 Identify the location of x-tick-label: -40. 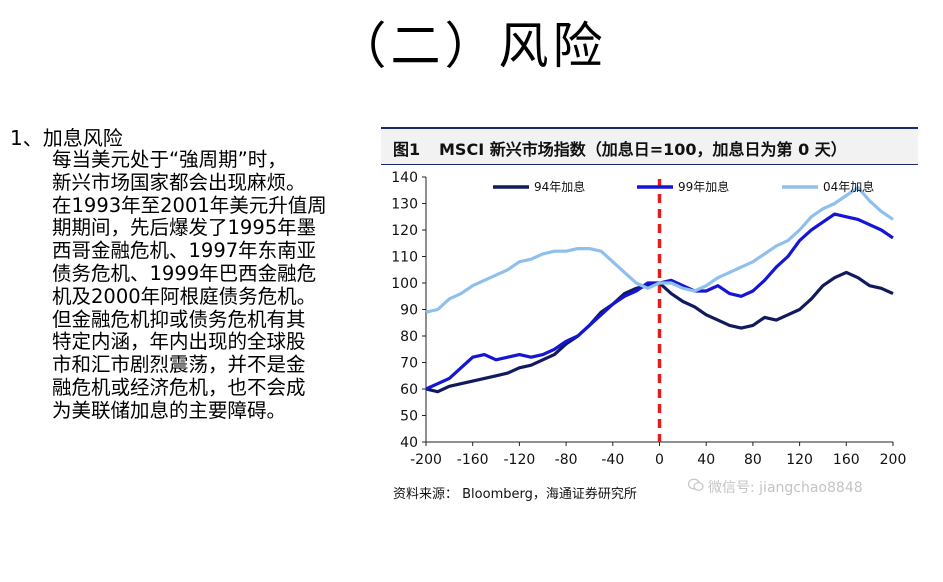
(612, 460).